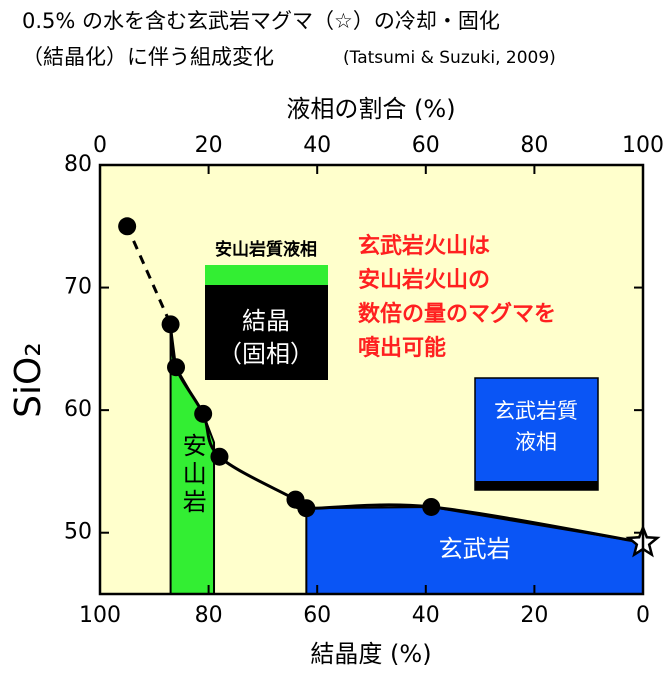  What do you see at coordinates (78, 532) in the screenshot?
I see `y-tick-label: 50` at bounding box center [78, 532].